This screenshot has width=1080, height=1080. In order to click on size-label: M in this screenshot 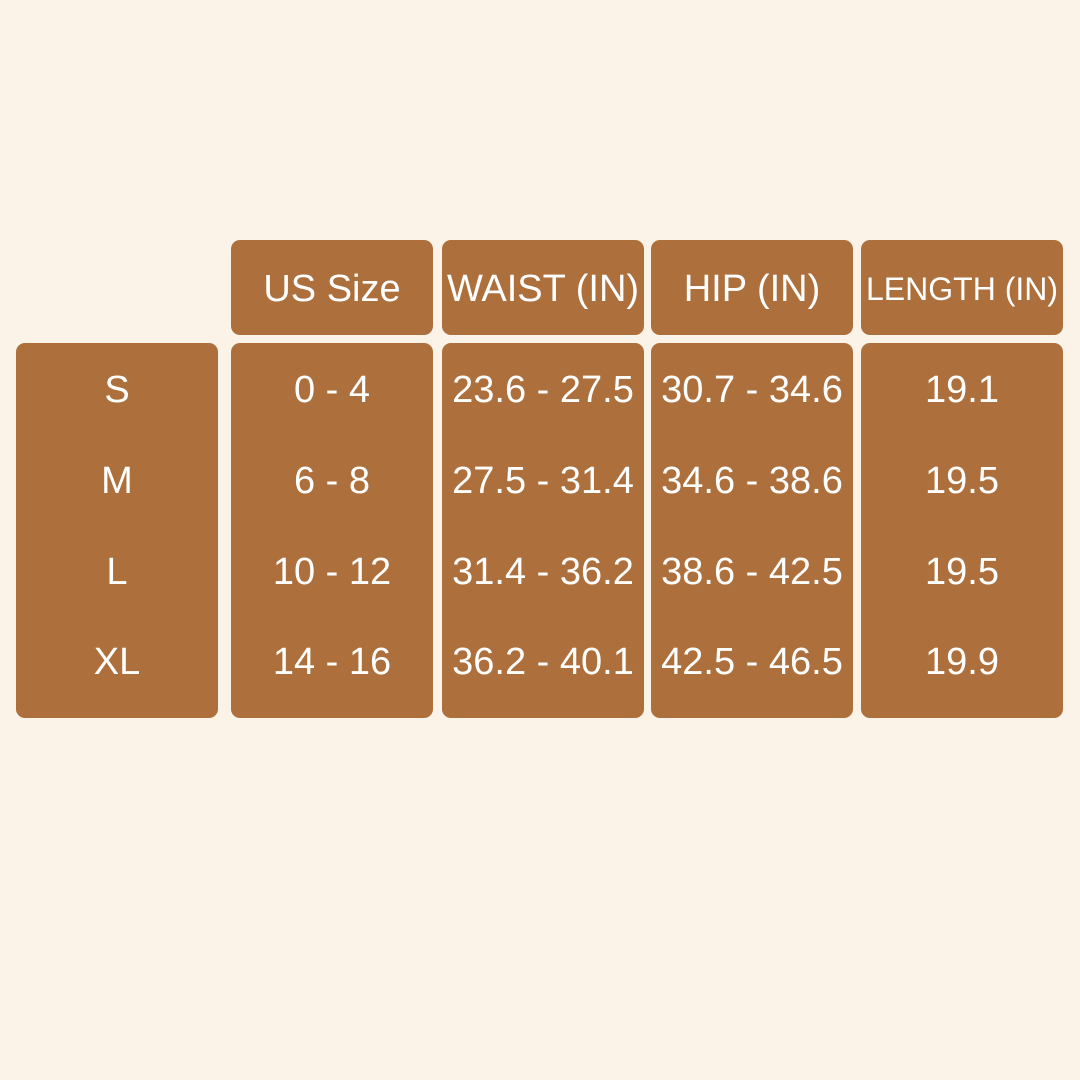, I will do `click(117, 481)`.